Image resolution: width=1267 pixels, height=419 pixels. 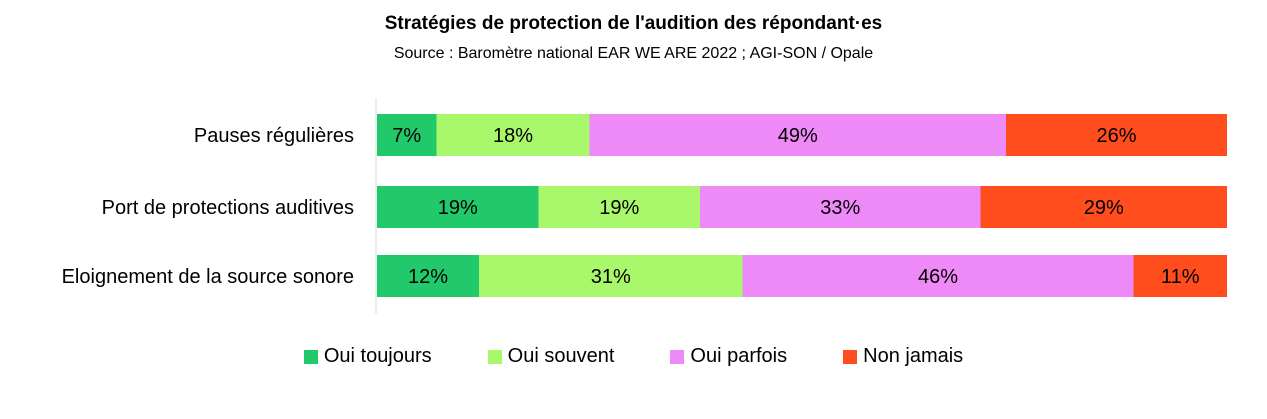 I want to click on legend-item: Oui souvent, so click(x=551, y=356).